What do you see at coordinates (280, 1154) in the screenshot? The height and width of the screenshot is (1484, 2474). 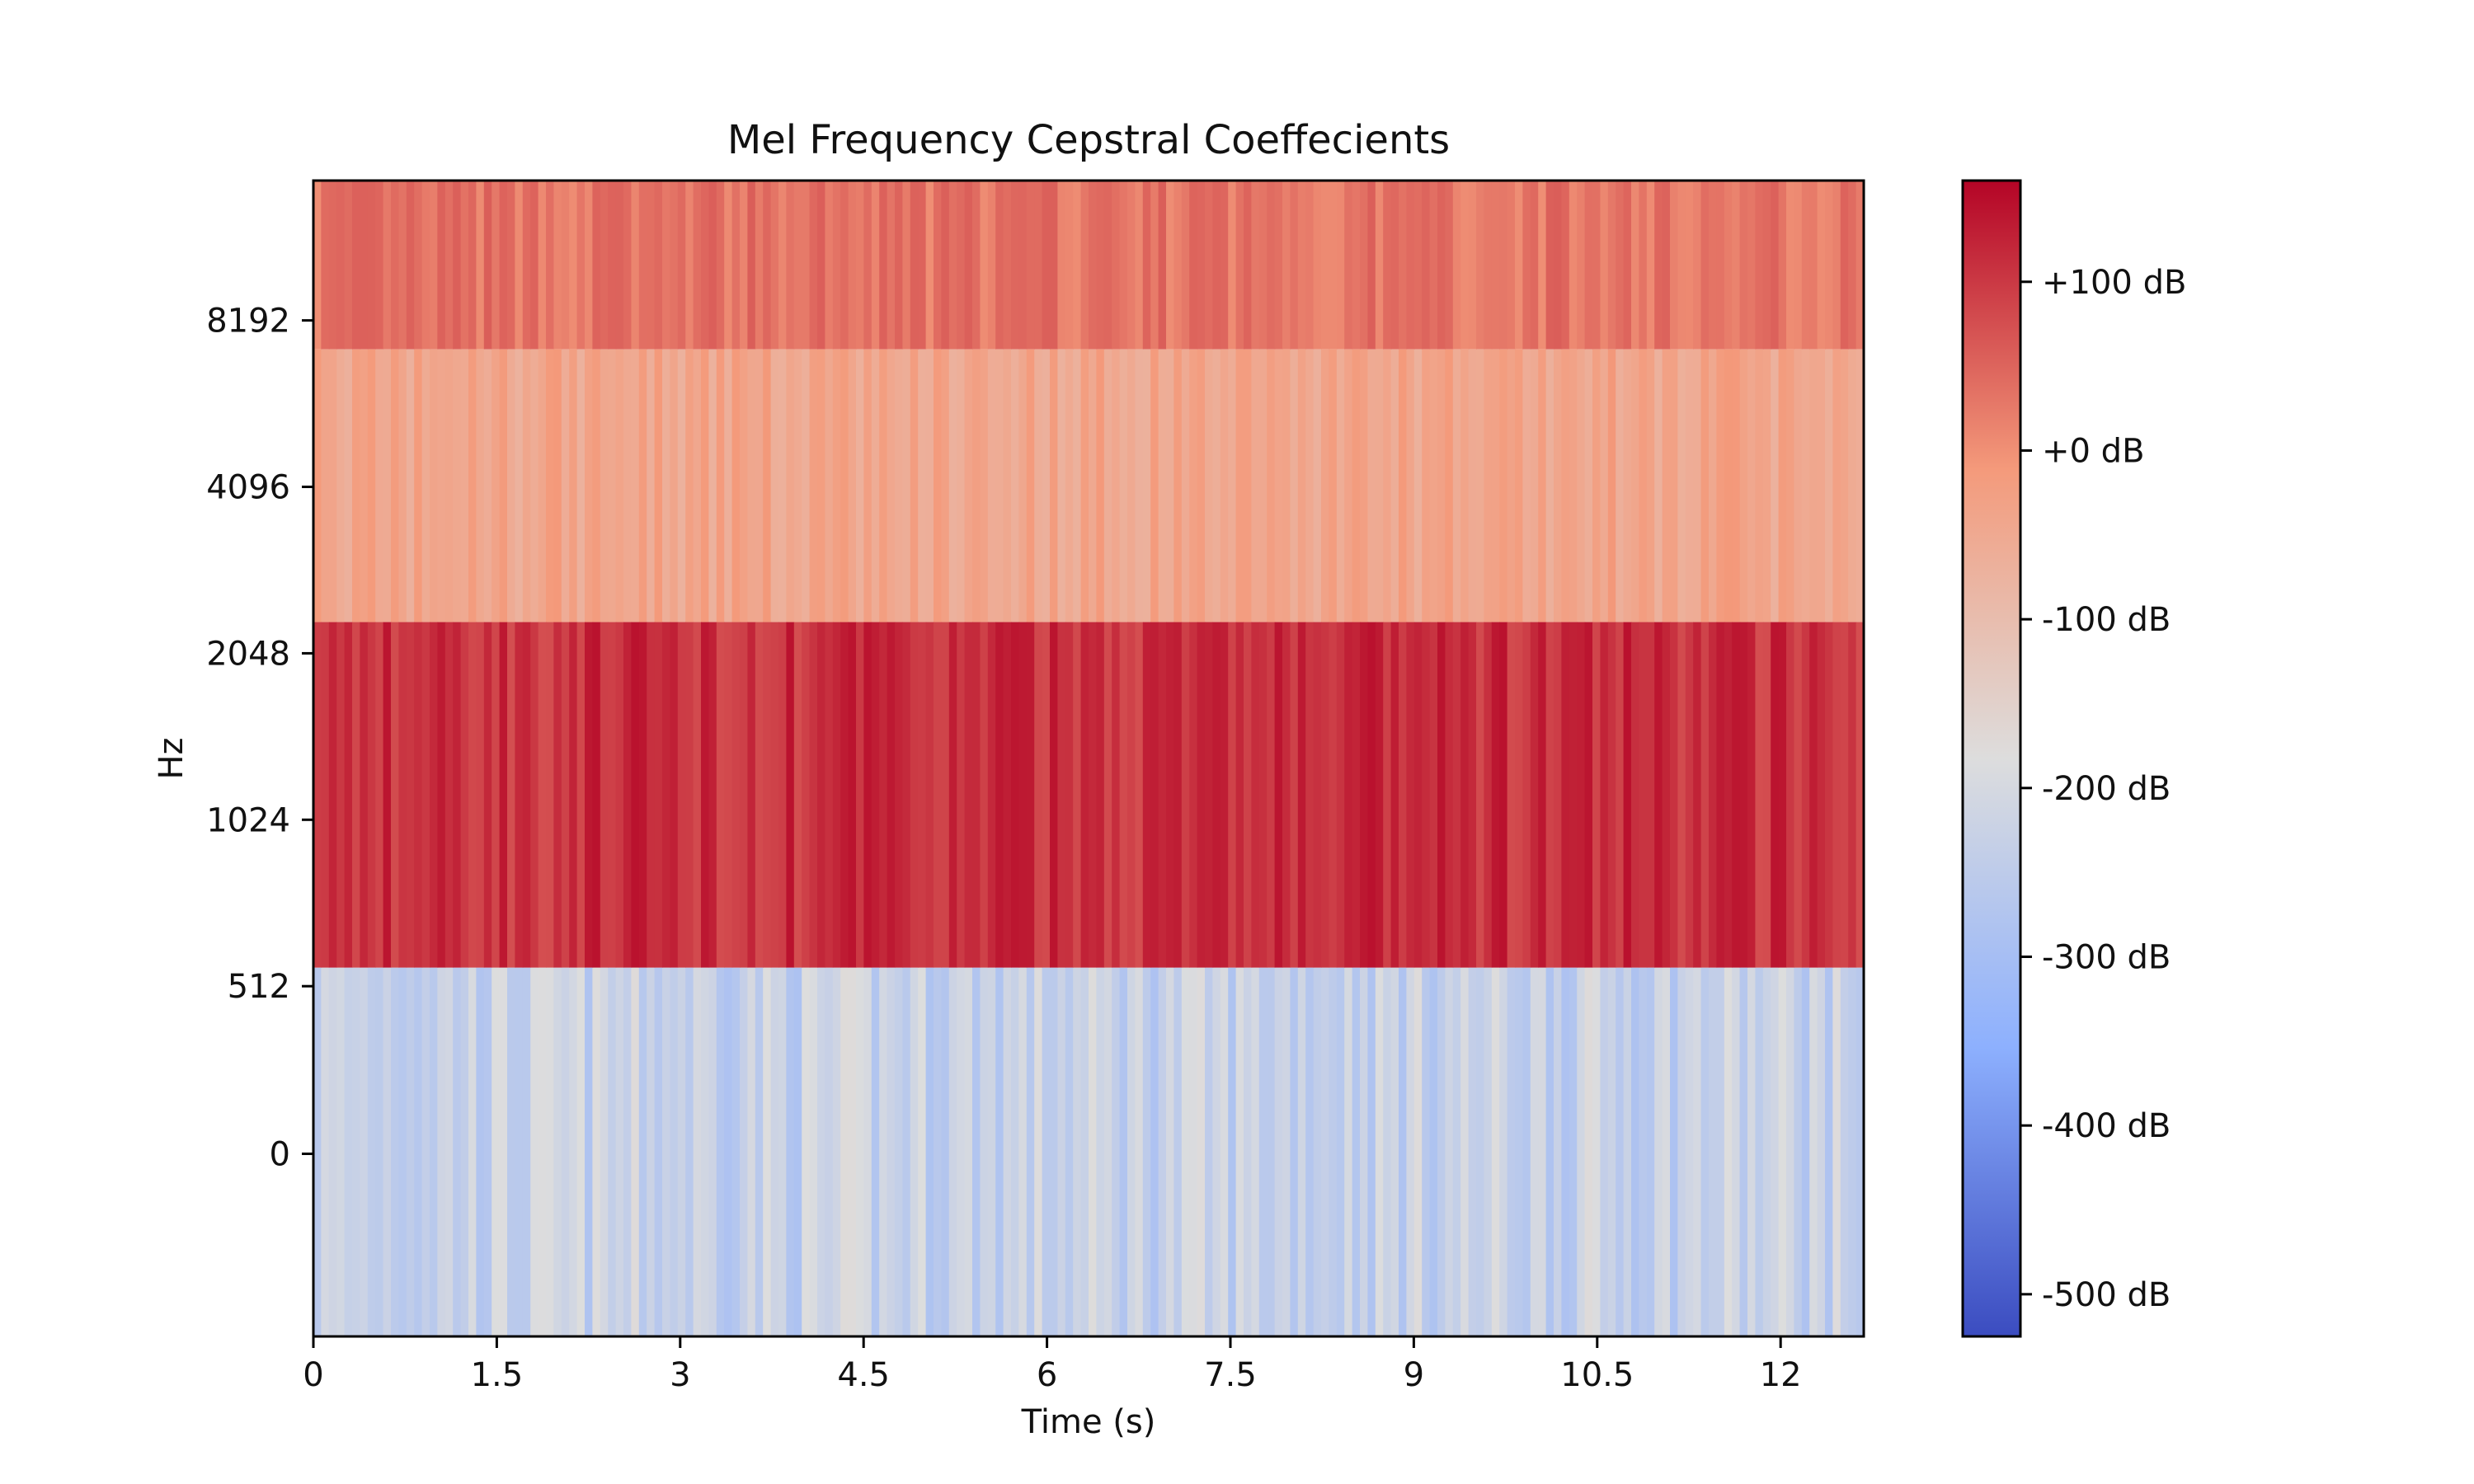 I see `y-tick-label: 0` at bounding box center [280, 1154].